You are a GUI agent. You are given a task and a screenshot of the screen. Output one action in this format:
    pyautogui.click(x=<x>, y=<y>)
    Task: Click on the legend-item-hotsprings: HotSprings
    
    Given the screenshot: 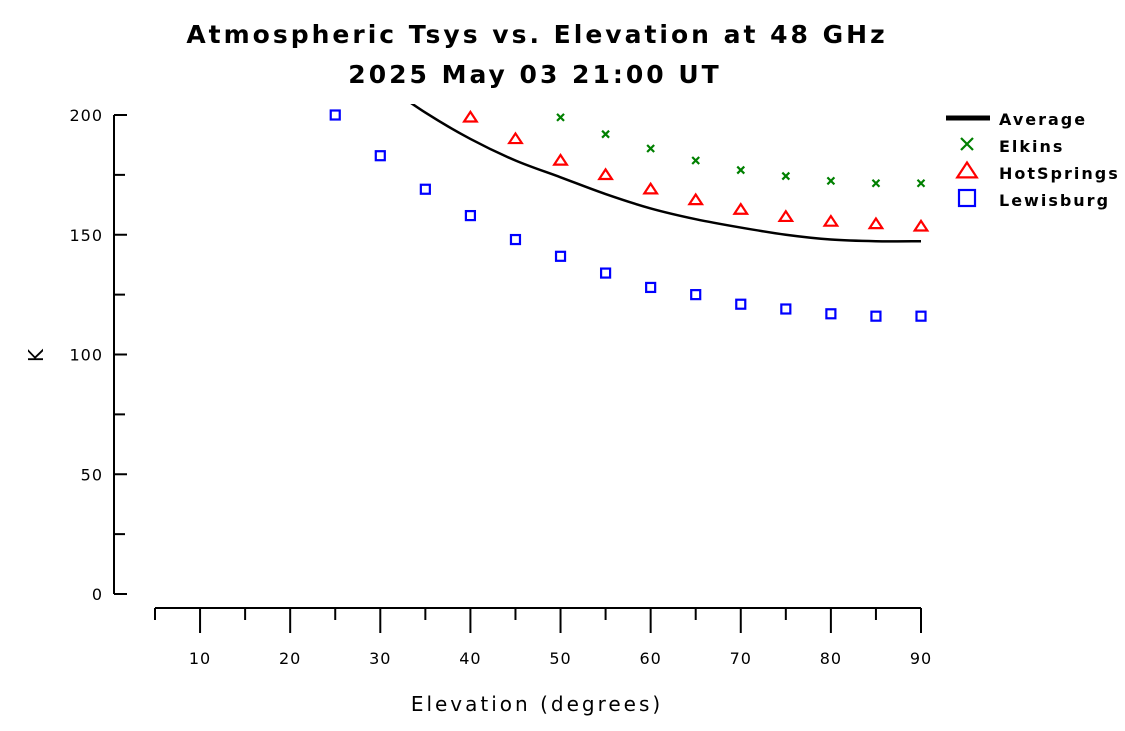 What is the action you would take?
    pyautogui.click(x=1037, y=171)
    